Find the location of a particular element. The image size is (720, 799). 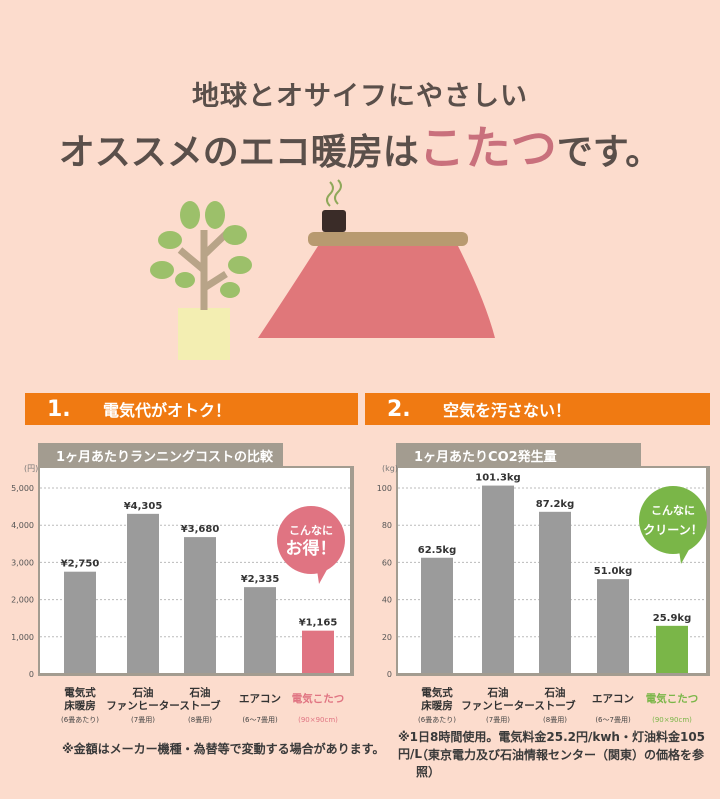

headline-post: です。 is located at coordinates (609, 152).